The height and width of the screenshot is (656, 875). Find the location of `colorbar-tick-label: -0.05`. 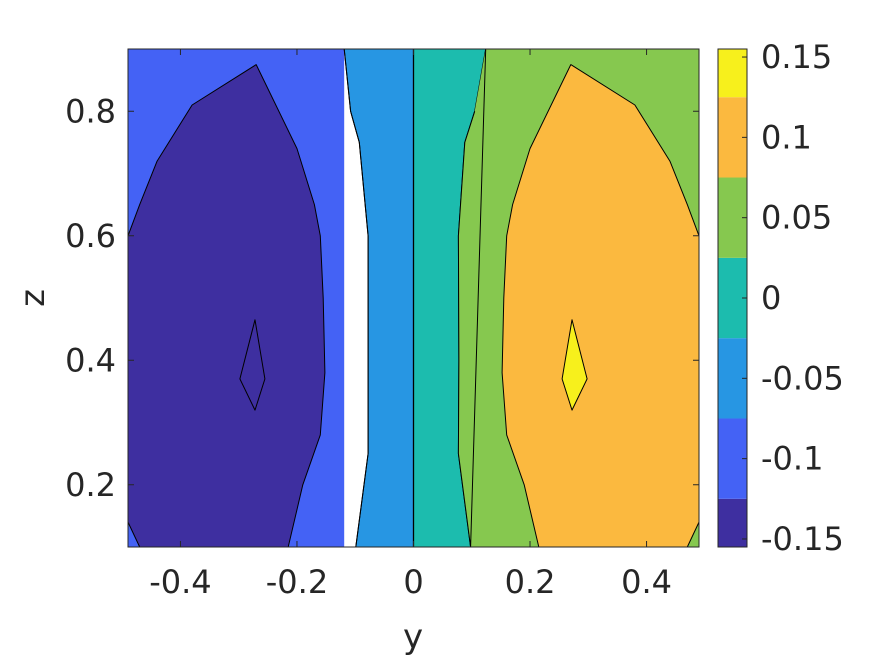

colorbar-tick-label: -0.05 is located at coordinates (802, 378).